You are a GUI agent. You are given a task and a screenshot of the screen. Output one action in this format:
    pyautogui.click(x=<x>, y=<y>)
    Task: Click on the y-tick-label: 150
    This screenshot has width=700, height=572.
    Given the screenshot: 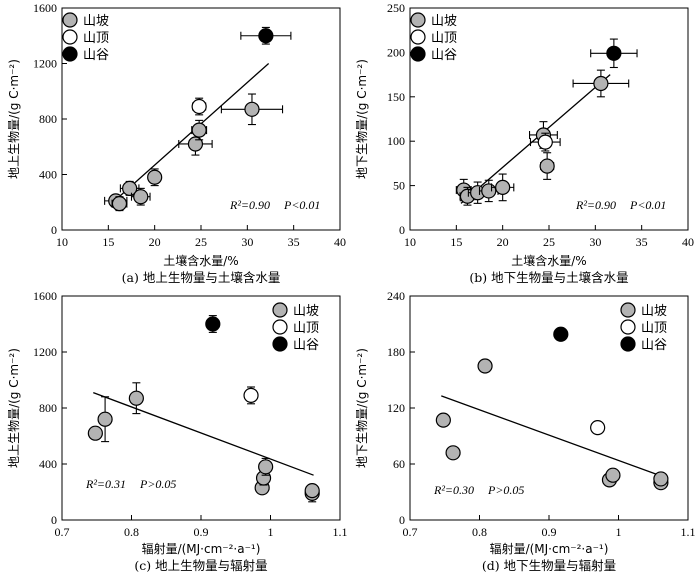 What is the action you would take?
    pyautogui.click(x=396, y=97)
    